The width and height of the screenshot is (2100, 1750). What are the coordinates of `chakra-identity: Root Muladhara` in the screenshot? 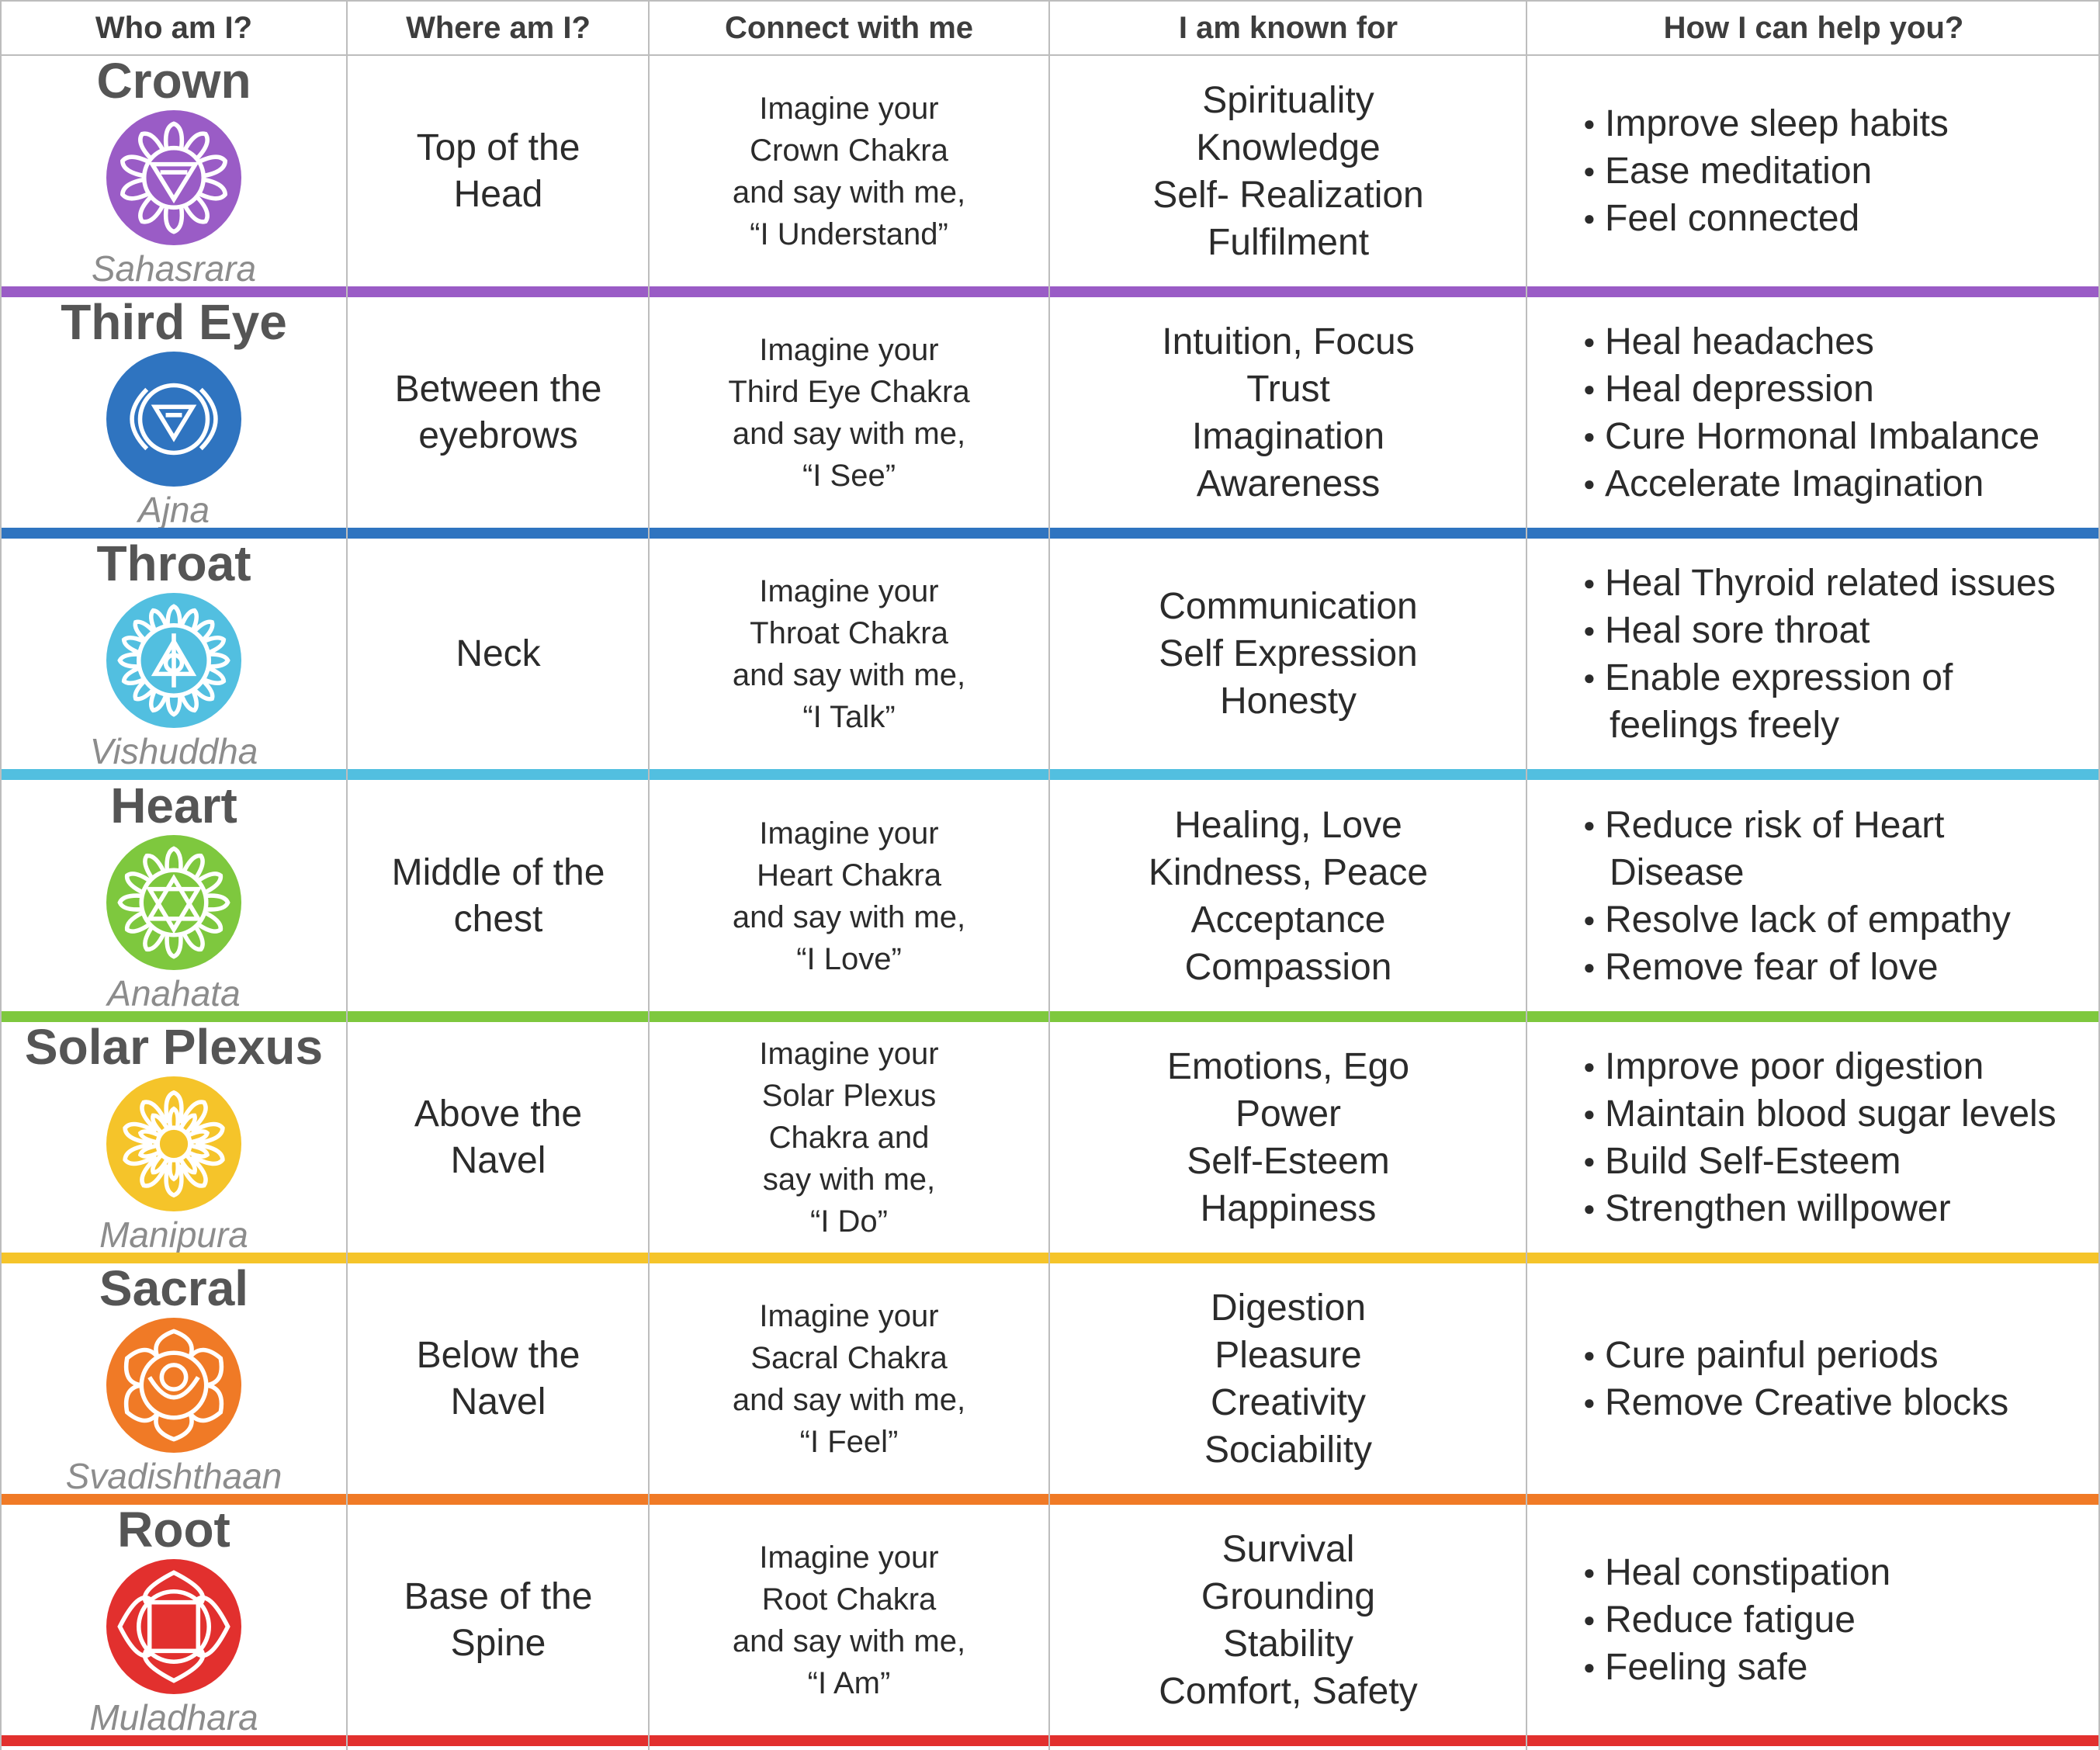 It's located at (174, 1620).